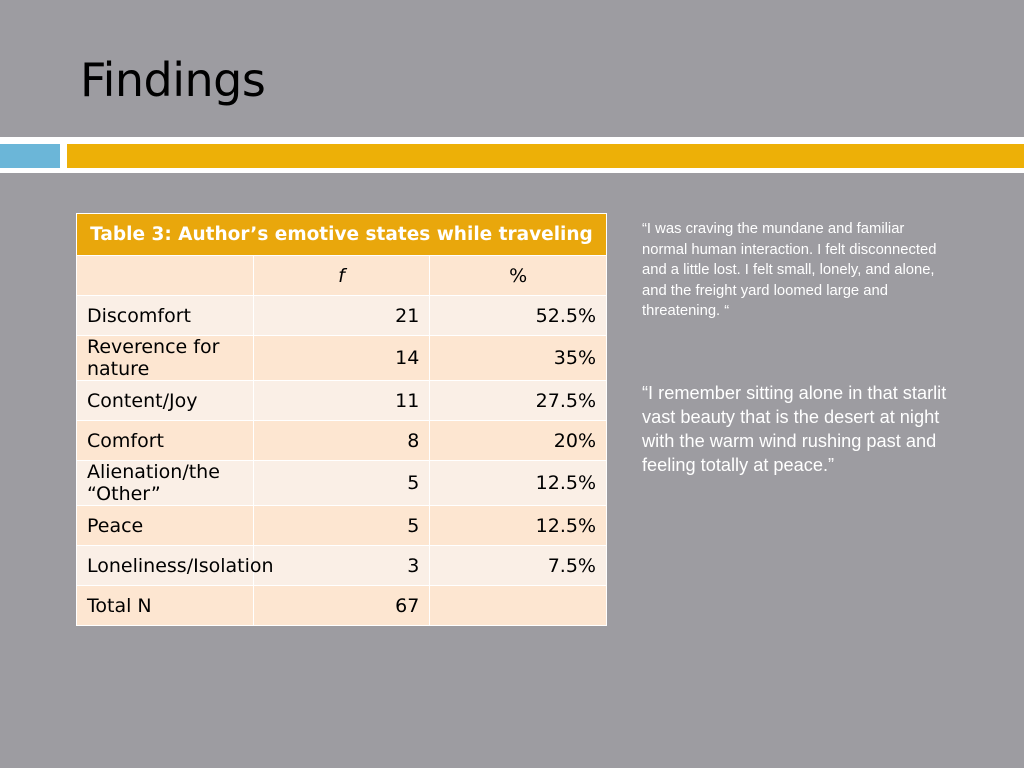 Image resolution: width=1024 pixels, height=768 pixels. What do you see at coordinates (165, 525) in the screenshot?
I see `row-label: Peace` at bounding box center [165, 525].